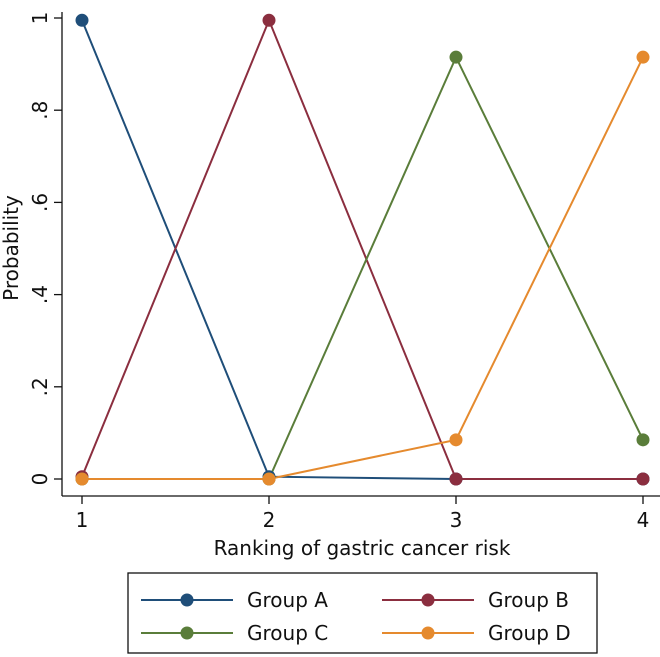  I want to click on x-tick-label: 2, so click(269, 520).